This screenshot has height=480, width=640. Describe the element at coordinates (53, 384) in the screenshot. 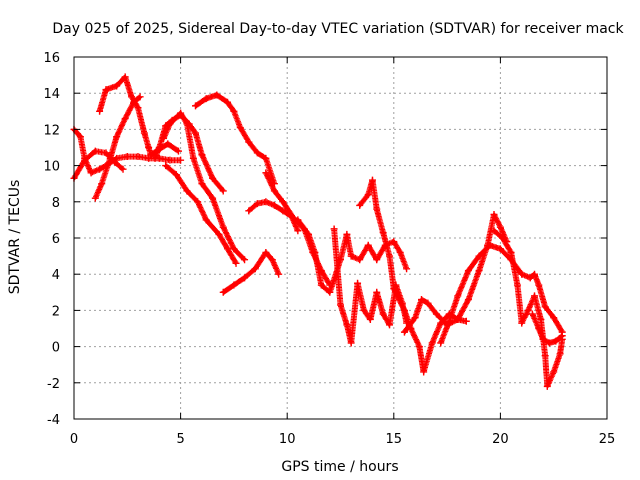

I see `y-tick-label: -2` at that location.